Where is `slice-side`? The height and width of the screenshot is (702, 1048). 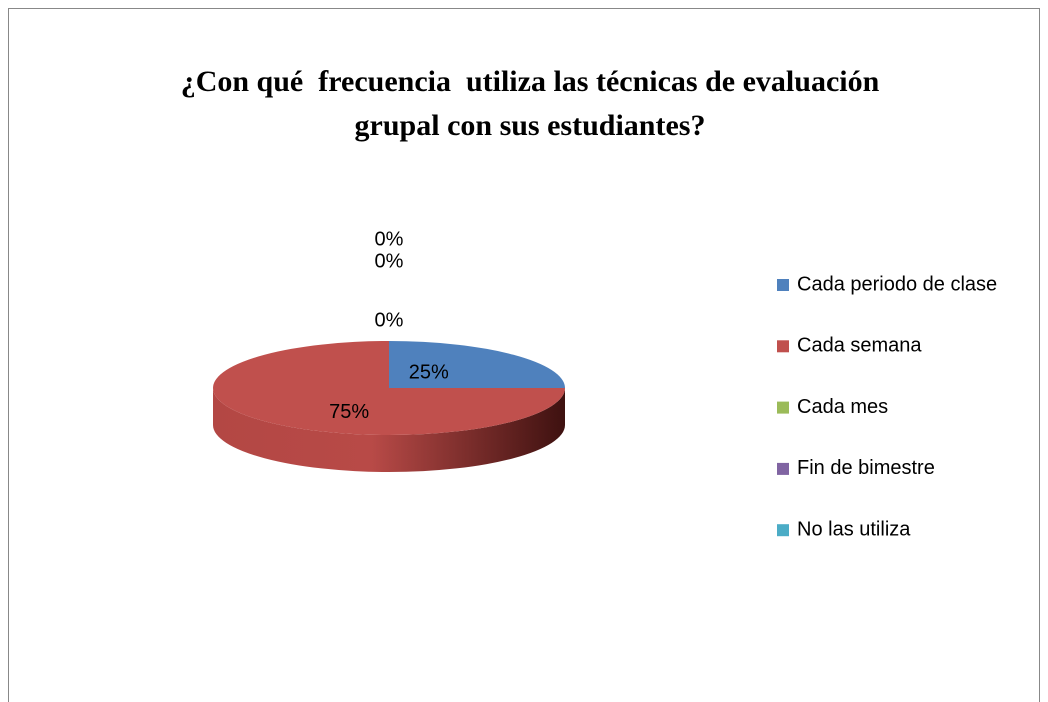
slice-side is located at coordinates (389, 430).